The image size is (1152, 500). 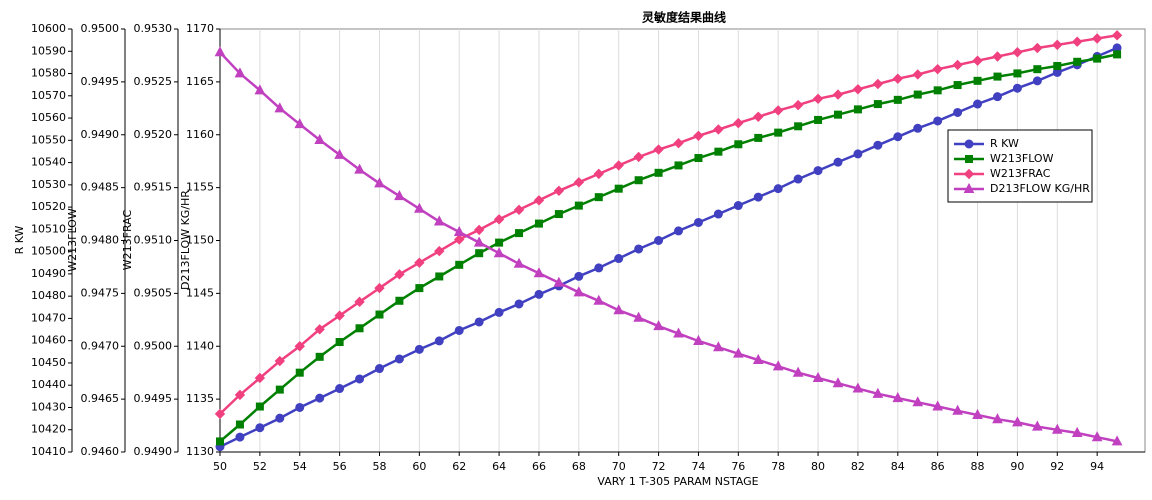 What do you see at coordinates (200, 28) in the screenshot?
I see `y-tick-label: 1170` at bounding box center [200, 28].